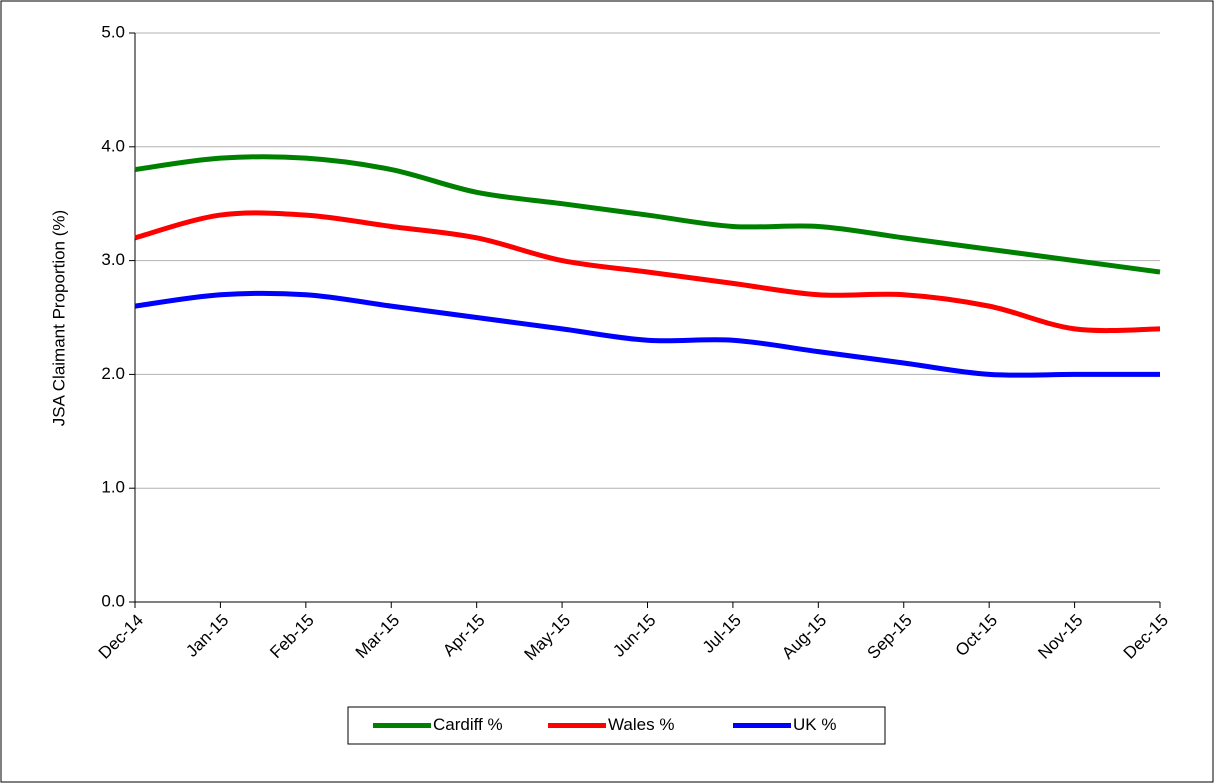 This screenshot has width=1214, height=783. Describe the element at coordinates (113, 145) in the screenshot. I see `y-tick-label: 4.0` at that location.